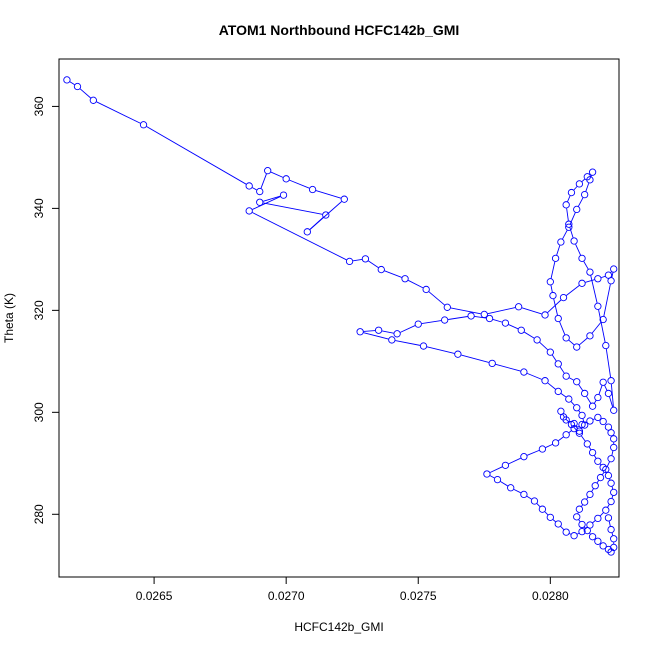 Image resolution: width=650 pixels, height=650 pixels. Describe the element at coordinates (46, 310) in the screenshot. I see `y-axis: 280 300 320 340 360` at that location.